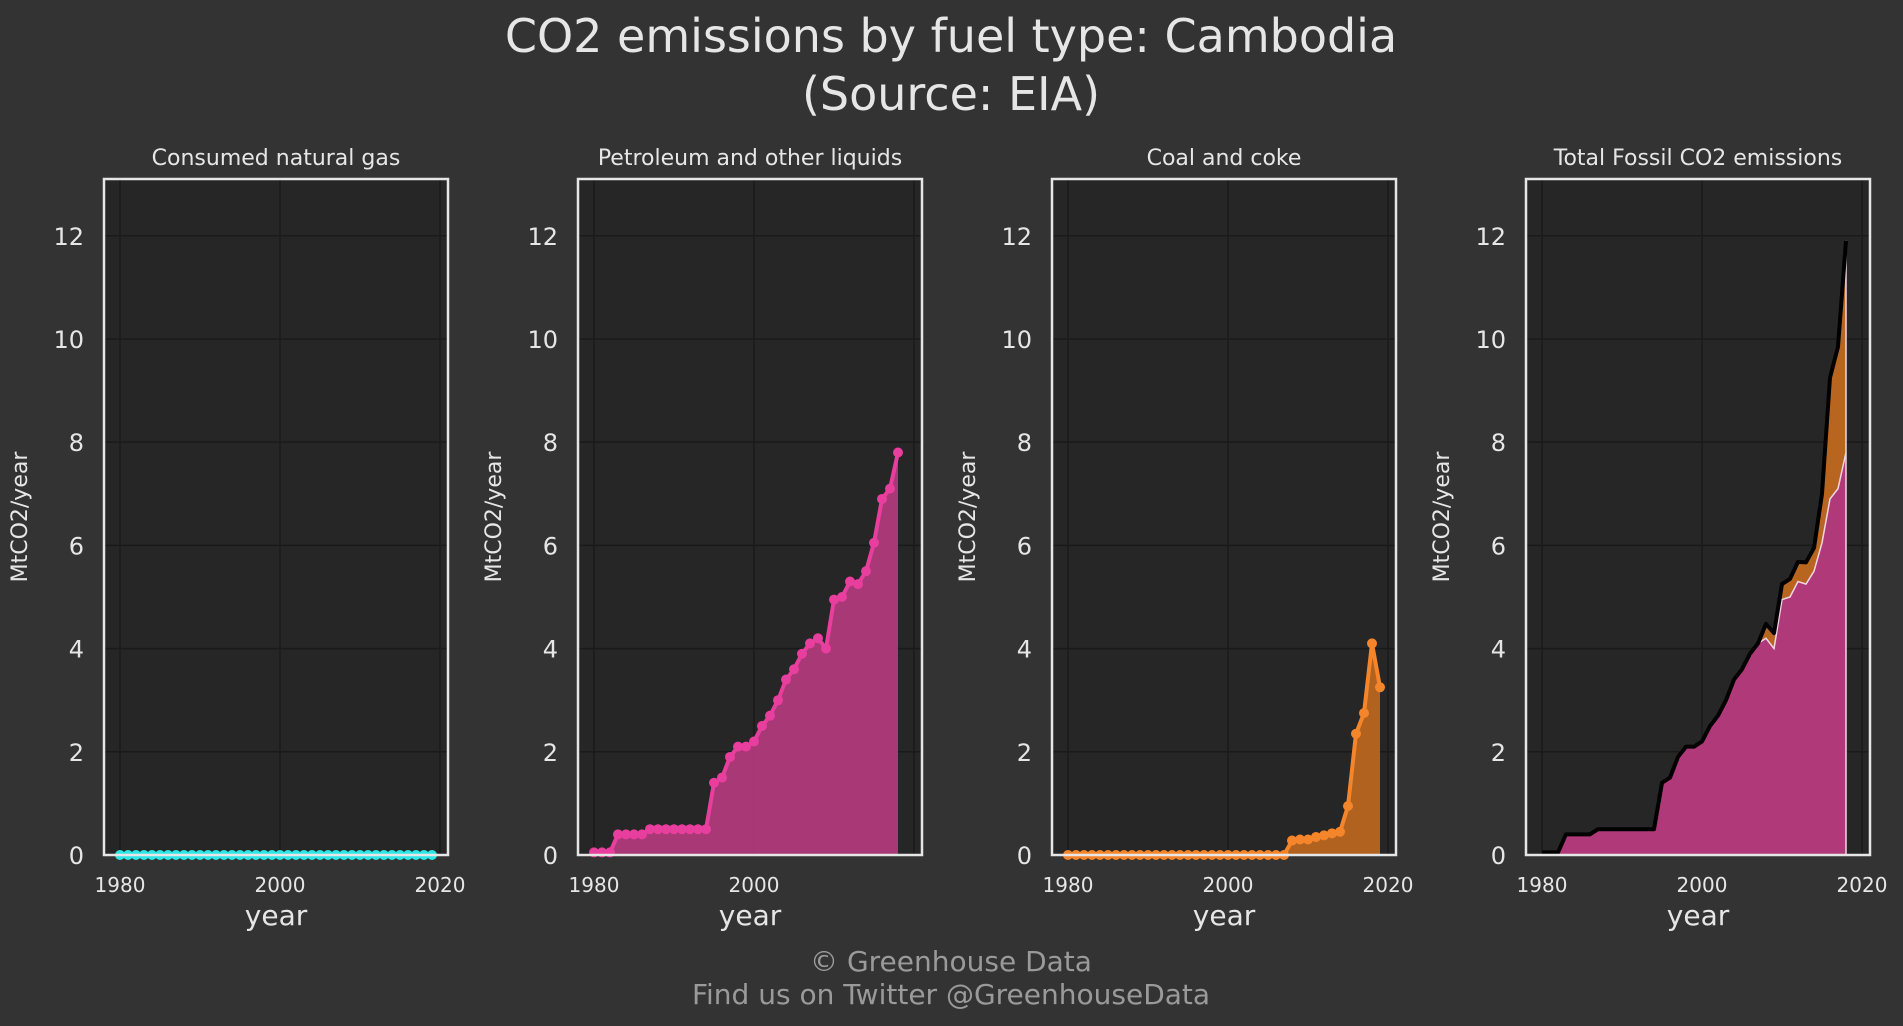  I want to click on panel-title: Consumed natural gas, so click(276, 158).